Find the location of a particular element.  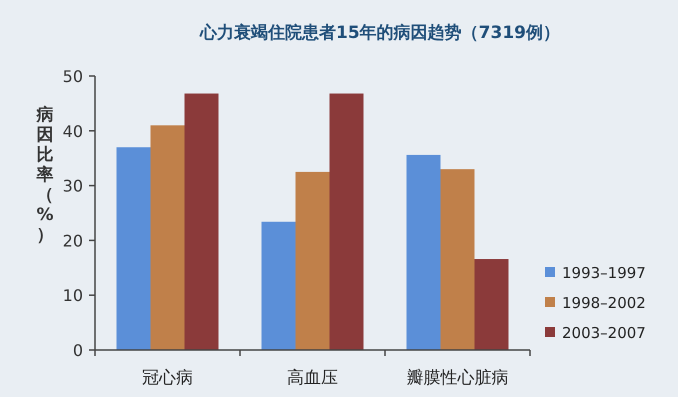

x-tick-label: 冠心病 is located at coordinates (167, 378).